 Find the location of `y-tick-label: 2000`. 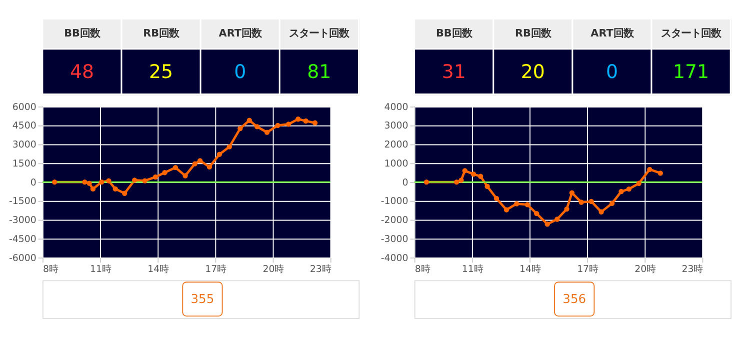

y-tick-label: 2000 is located at coordinates (396, 145).